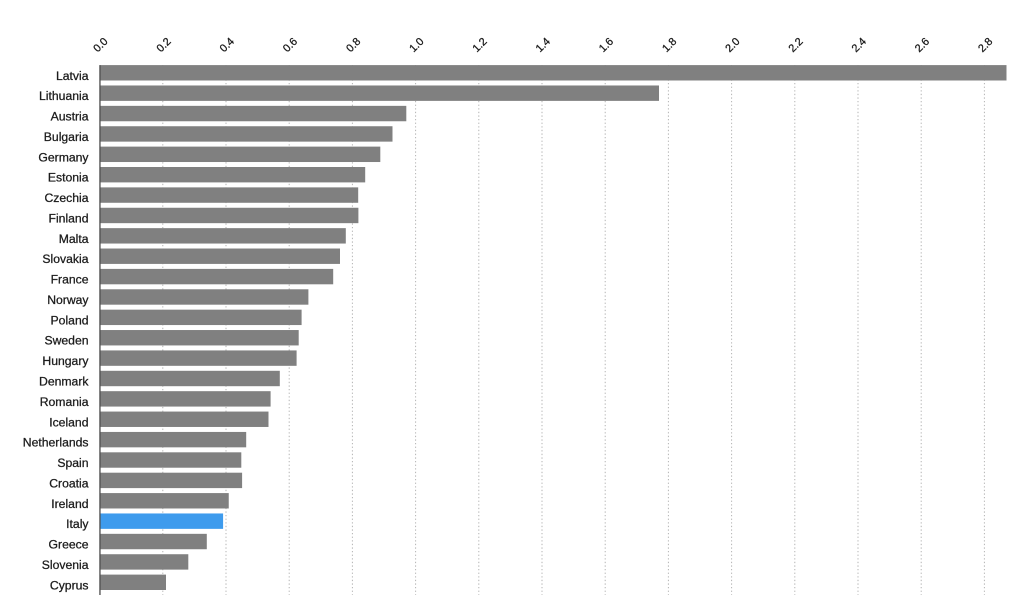 This screenshot has width=1024, height=600. I want to click on svg-text: Finland, so click(69, 218).